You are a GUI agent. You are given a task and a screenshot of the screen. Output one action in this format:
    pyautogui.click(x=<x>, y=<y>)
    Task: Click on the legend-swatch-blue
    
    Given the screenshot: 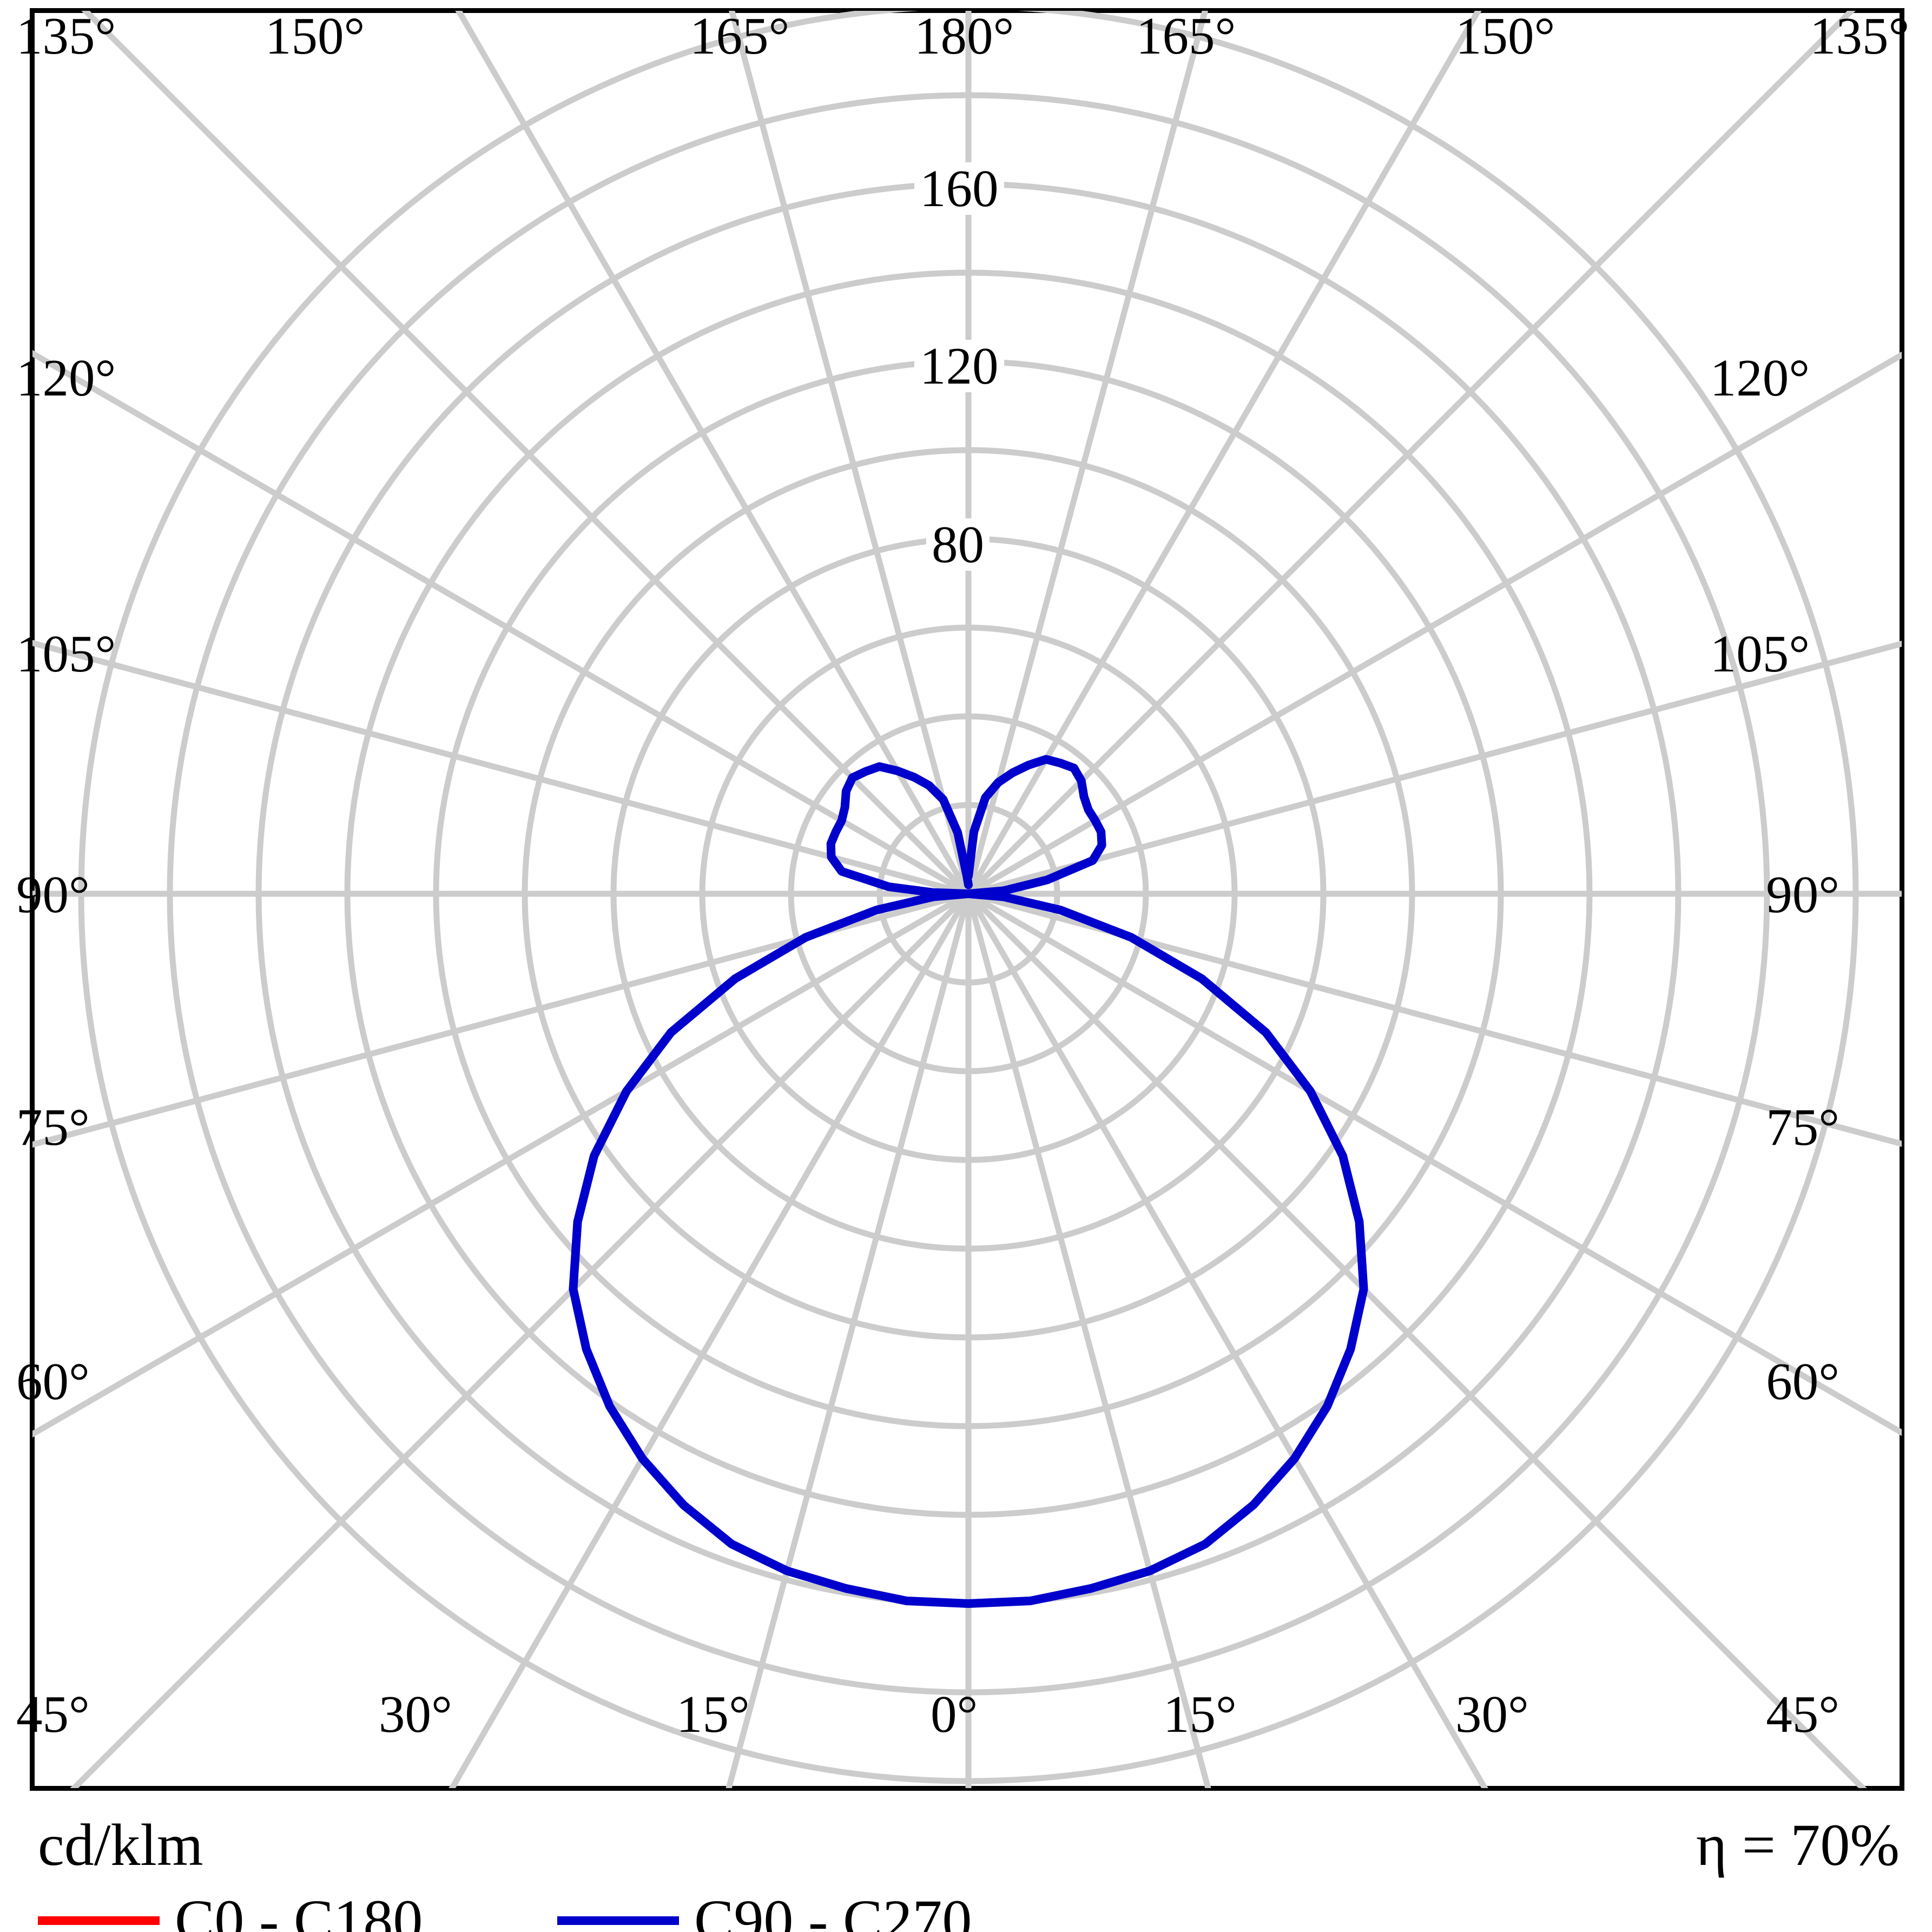 What is the action you would take?
    pyautogui.click(x=618, y=1920)
    